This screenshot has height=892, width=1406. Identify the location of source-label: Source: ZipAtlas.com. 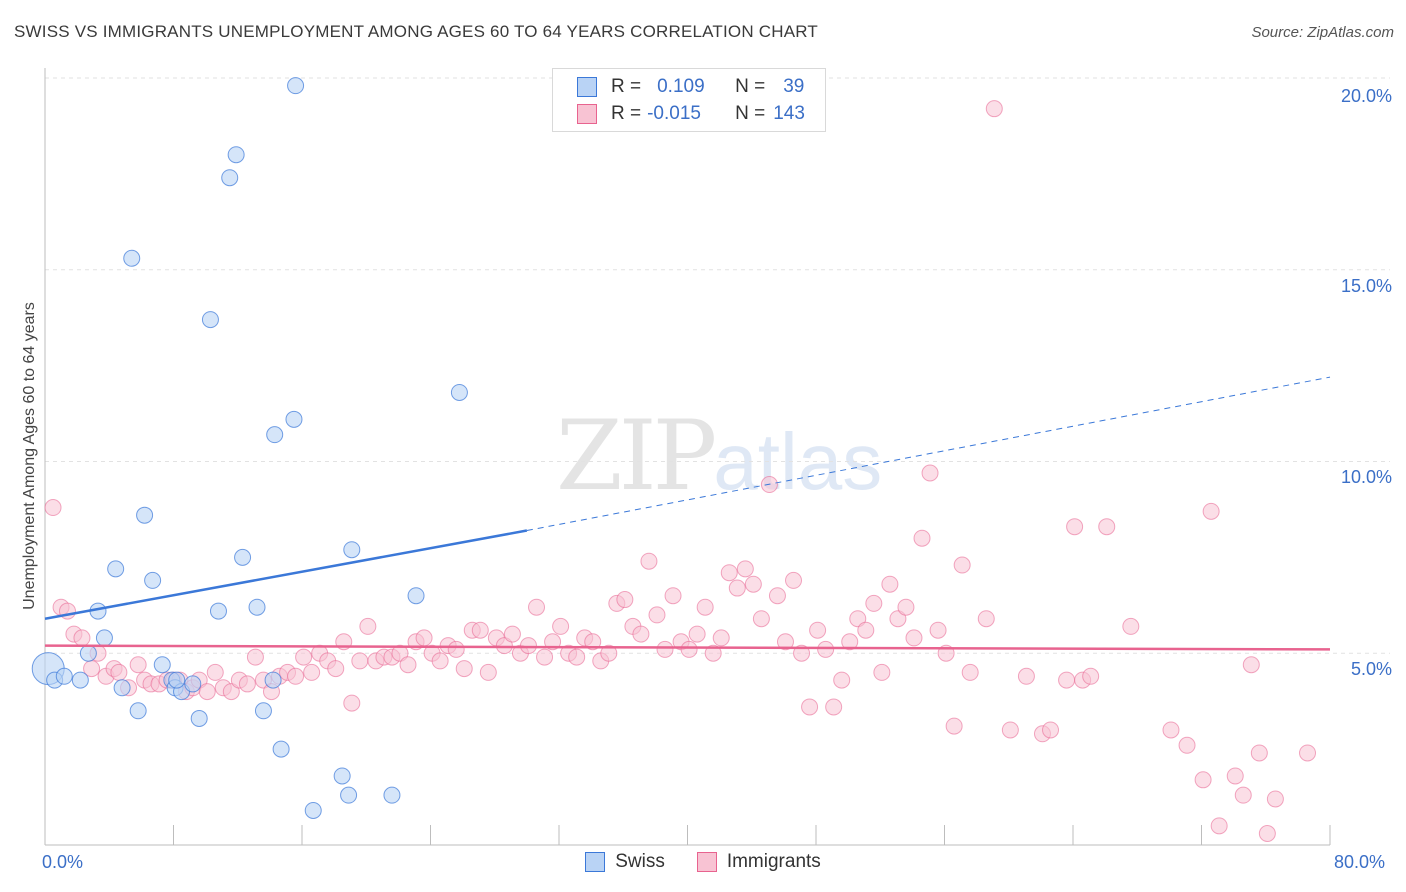
(1322, 32).